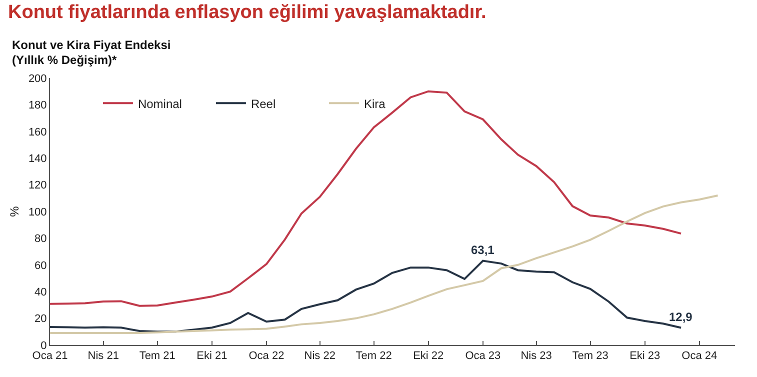  I want to click on x-tick-label: Oca 23, so click(483, 356).